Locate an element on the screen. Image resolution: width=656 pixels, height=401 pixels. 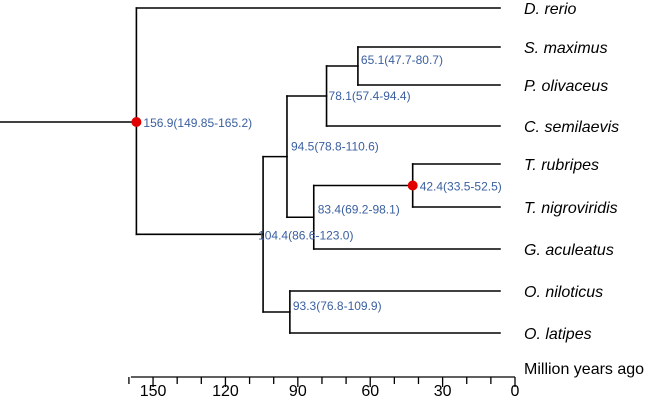
tick-label-60: 60 is located at coordinates (370, 391).